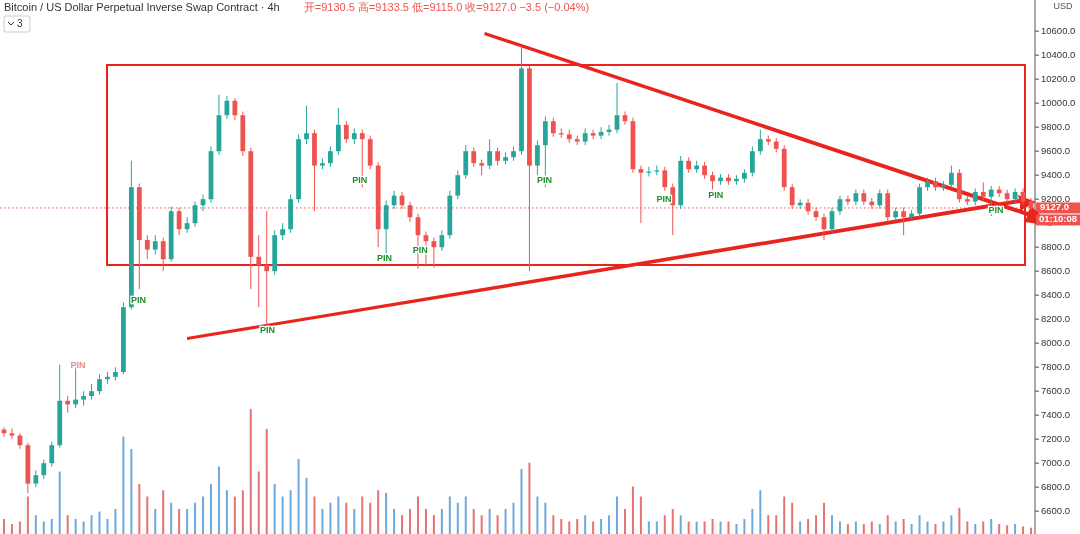 The height and width of the screenshot is (534, 1080). What do you see at coordinates (1058, 30) in the screenshot?
I see `y-tick-label: 10600.0` at bounding box center [1058, 30].